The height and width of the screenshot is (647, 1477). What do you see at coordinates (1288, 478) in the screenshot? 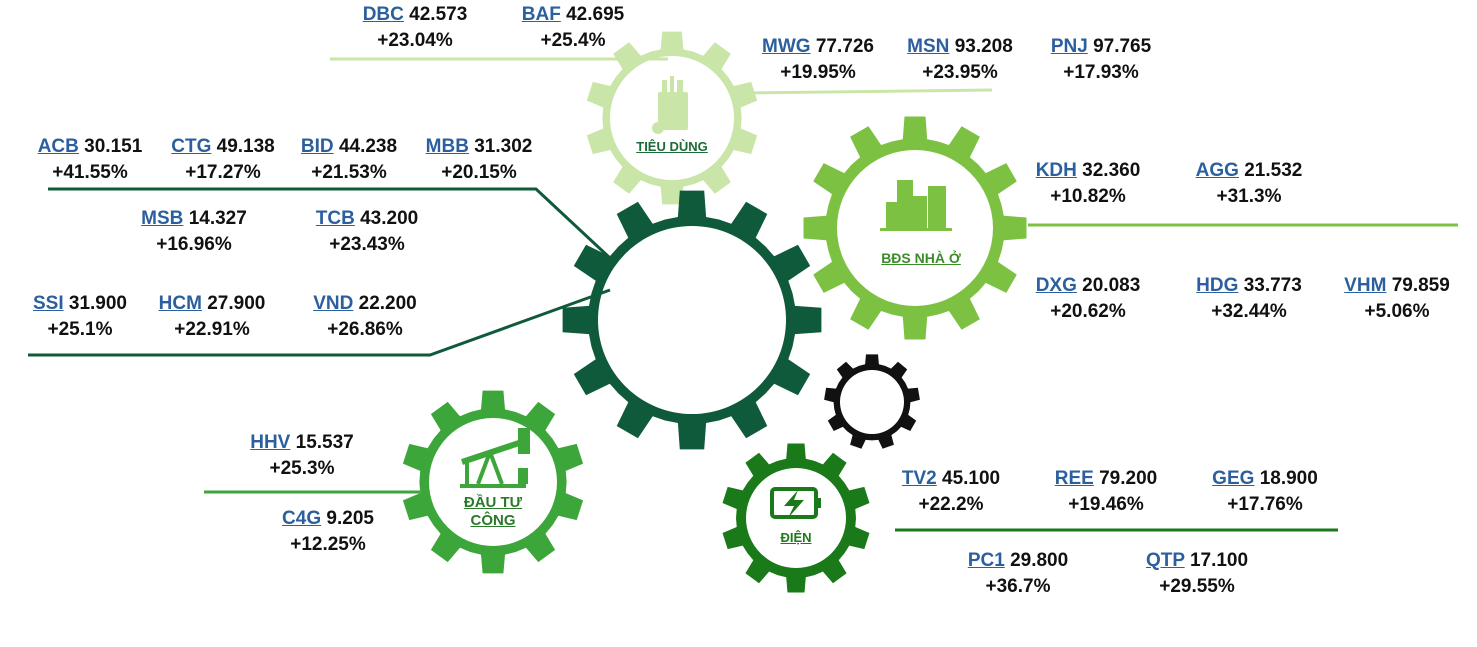
I see `stock-price: 18.900` at bounding box center [1288, 478].